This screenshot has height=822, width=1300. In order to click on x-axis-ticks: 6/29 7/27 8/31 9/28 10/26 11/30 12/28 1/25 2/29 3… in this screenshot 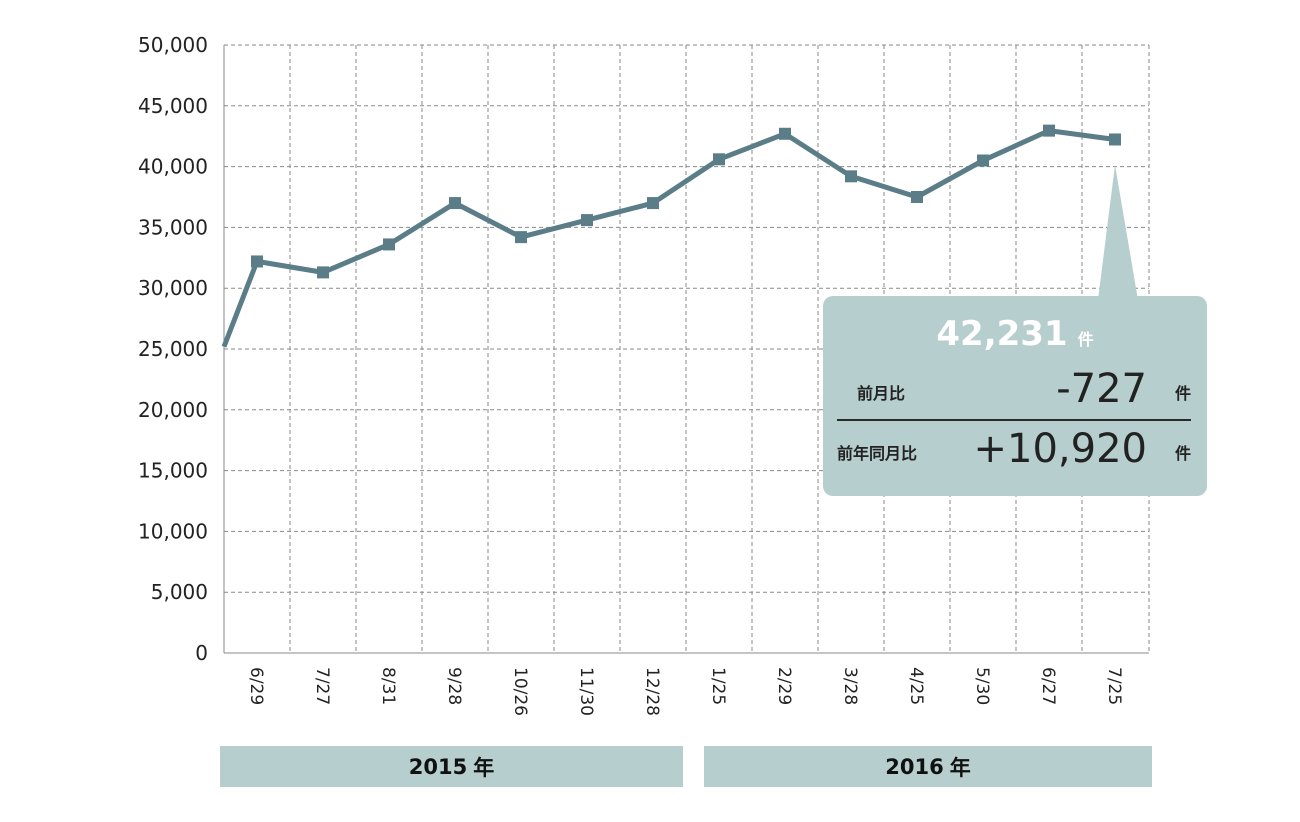, I will do `click(685, 691)`.